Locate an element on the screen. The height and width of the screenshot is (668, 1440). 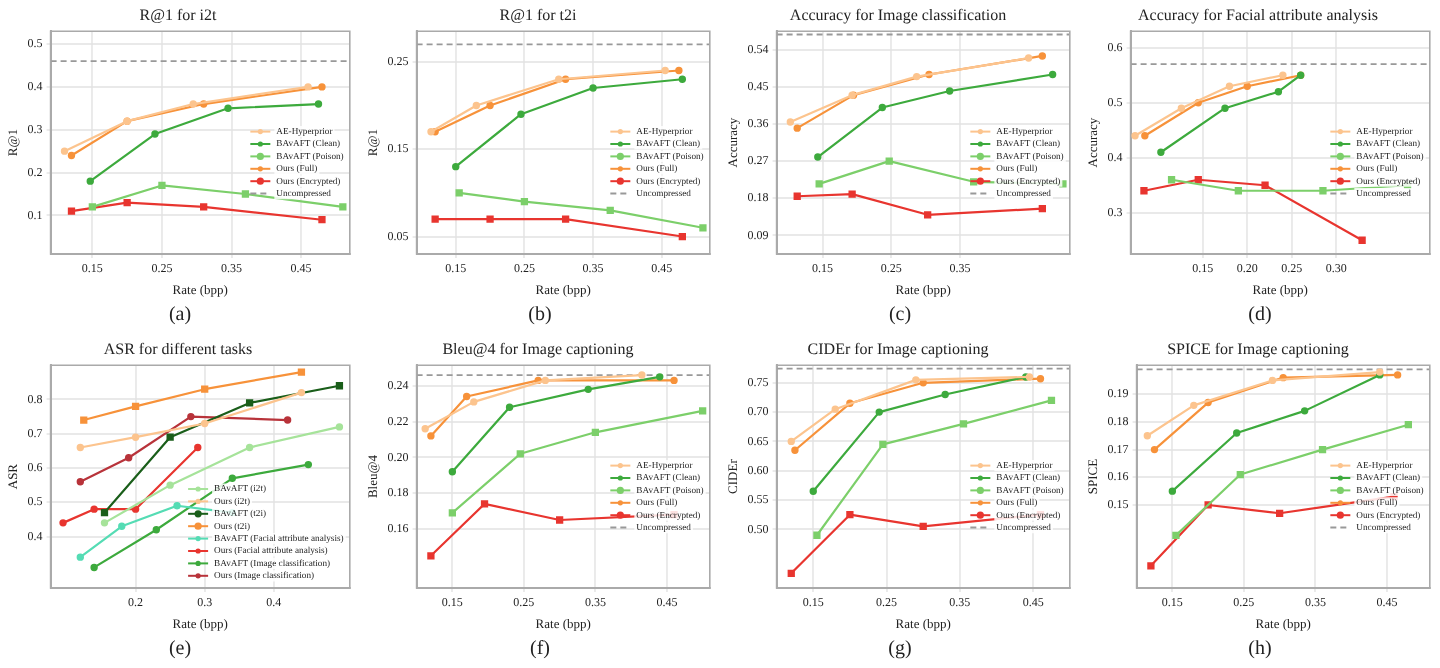
chart-title: Accuracy for Image classification is located at coordinates (898, 14).